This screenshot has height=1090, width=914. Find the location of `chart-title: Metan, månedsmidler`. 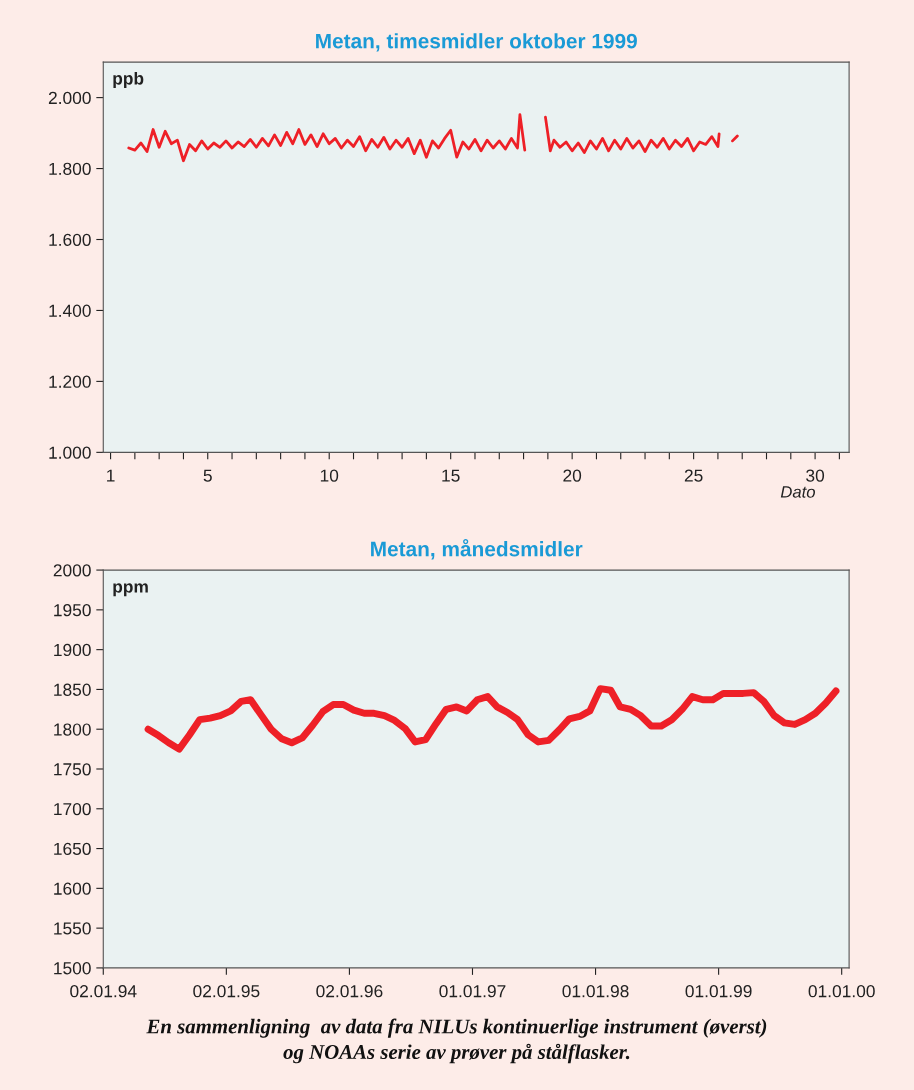

chart-title: Metan, månedsmidler is located at coordinates (477, 549).